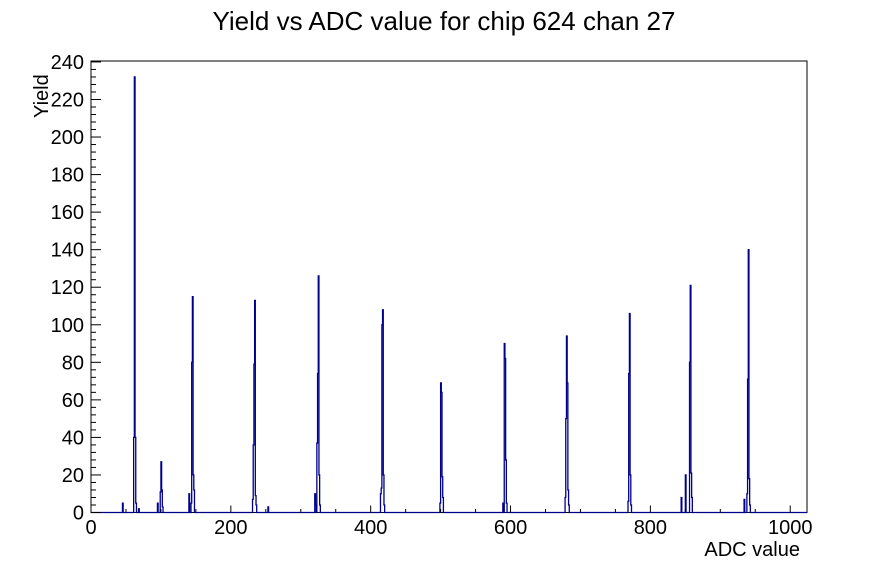  Describe the element at coordinates (67, 100) in the screenshot. I see `y-tick-label: 220` at that location.